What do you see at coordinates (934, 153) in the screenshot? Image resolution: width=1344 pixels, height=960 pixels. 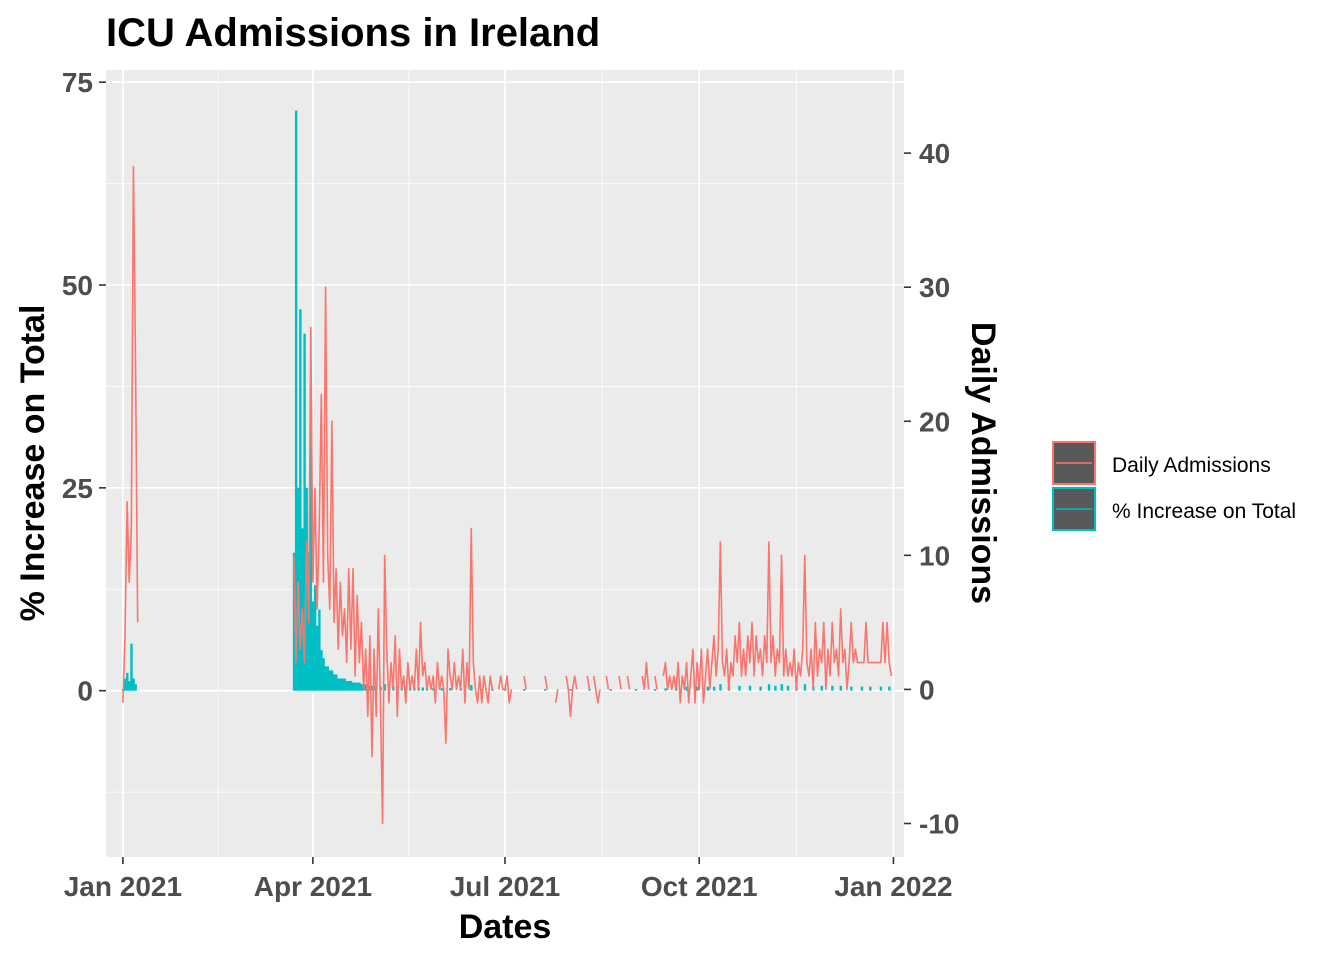 I see `y-right-tick-label-40: 40` at bounding box center [934, 153].